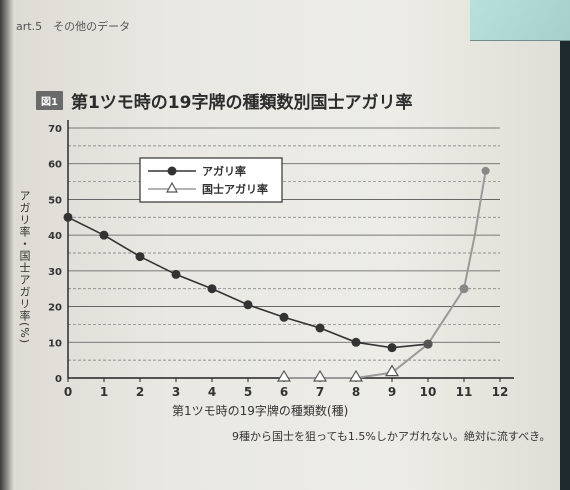  What do you see at coordinates (320, 392) in the screenshot?
I see `x-tick-label: 7` at bounding box center [320, 392].